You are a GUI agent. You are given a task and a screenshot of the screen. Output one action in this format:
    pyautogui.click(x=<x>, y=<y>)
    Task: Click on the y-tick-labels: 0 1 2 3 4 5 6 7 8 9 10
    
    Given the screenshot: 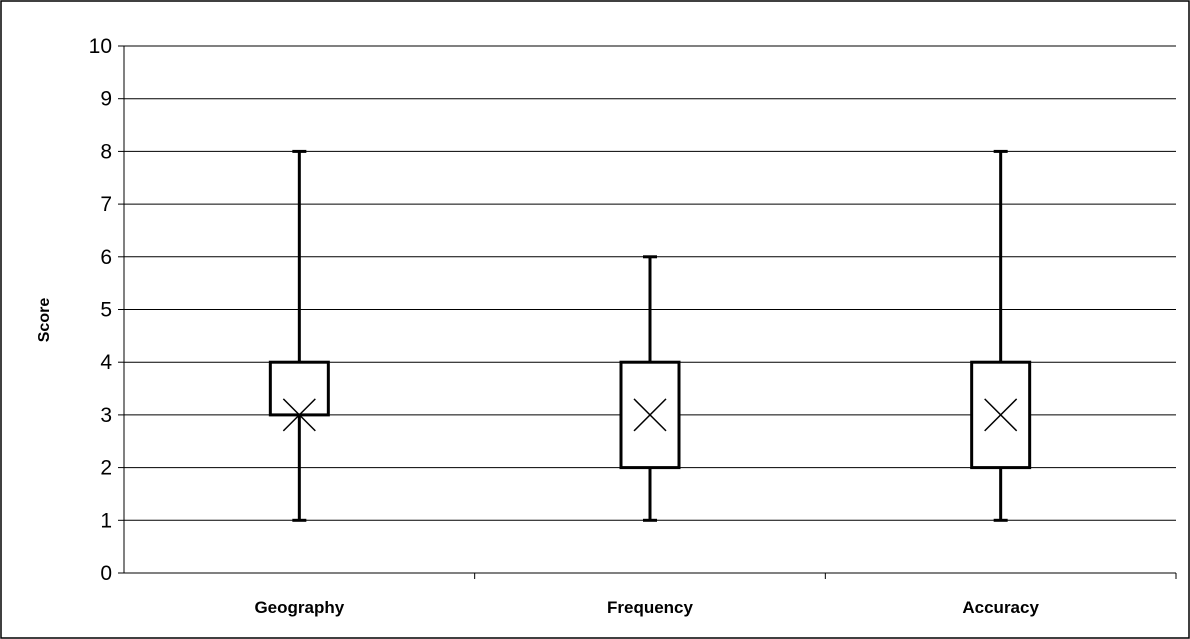 What is the action you would take?
    pyautogui.click(x=101, y=310)
    